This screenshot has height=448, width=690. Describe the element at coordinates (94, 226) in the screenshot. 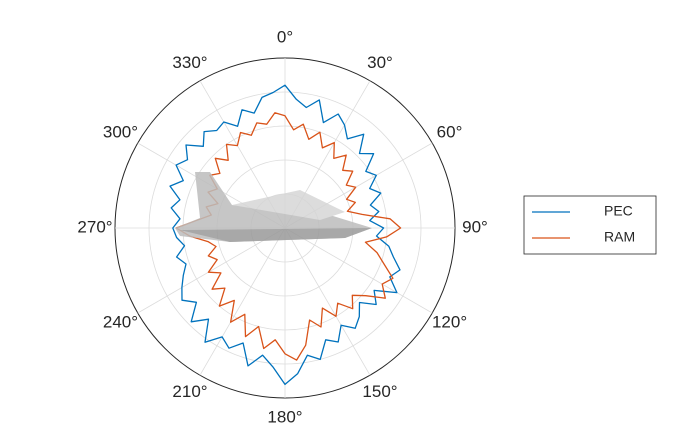

I see `theta-tick-label: 270°` at that location.